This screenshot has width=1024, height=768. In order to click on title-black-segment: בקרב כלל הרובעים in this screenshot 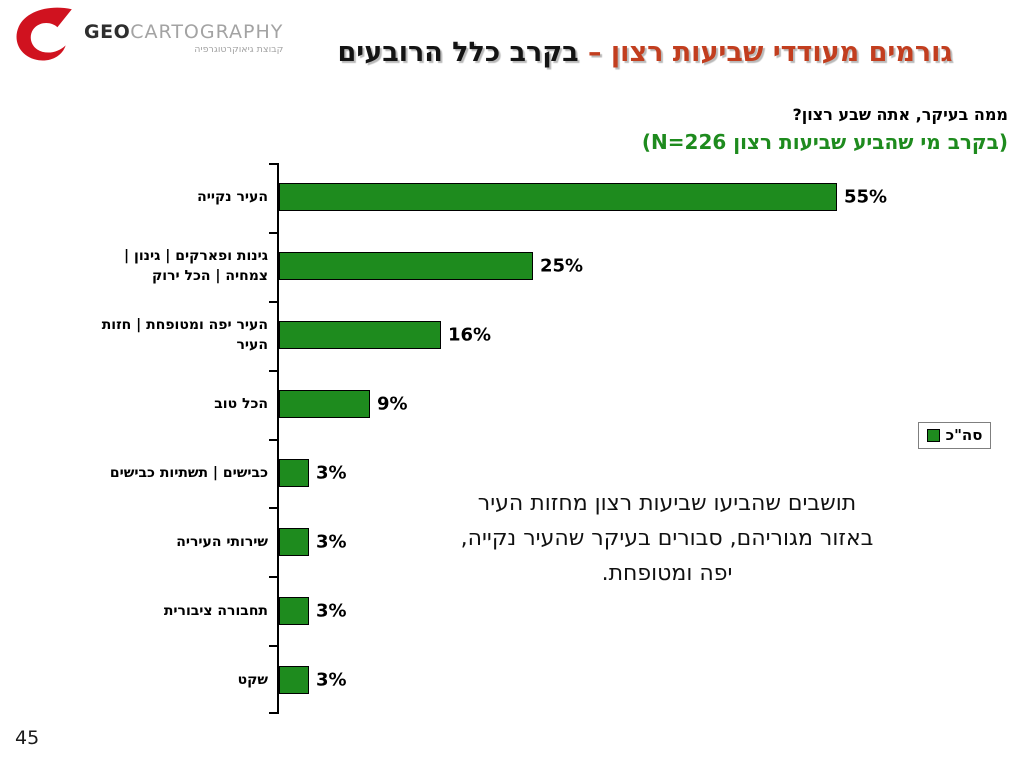, I will do `click(458, 52)`.